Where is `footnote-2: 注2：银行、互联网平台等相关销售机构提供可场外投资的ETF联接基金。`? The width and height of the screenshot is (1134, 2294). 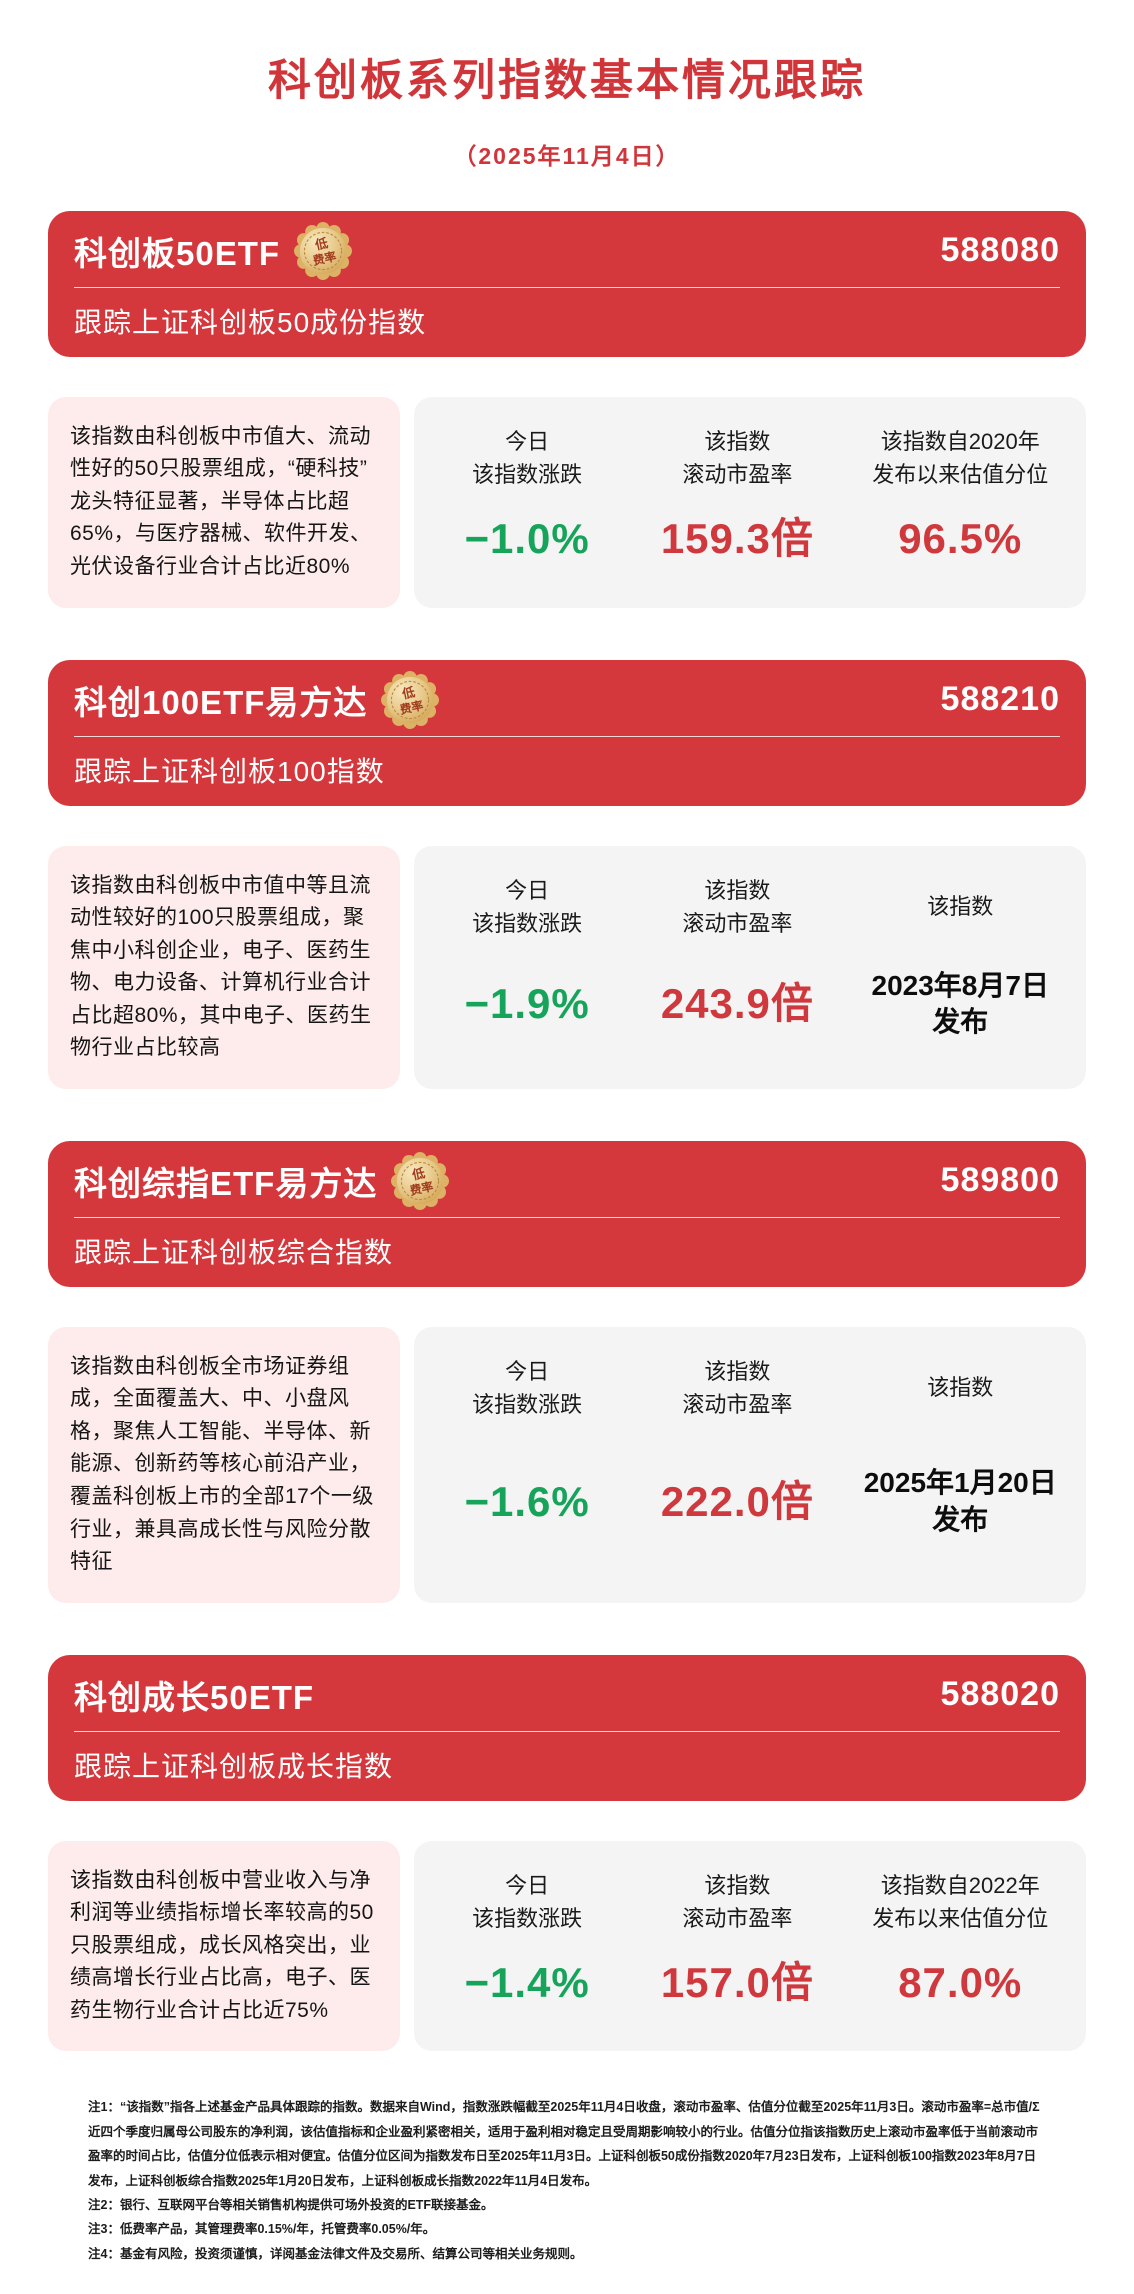
footnote-2: 注2：银行、互联网平台等相关销售机构提供可场外投资的ETF联接基金。 is located at coordinates (291, 2204).